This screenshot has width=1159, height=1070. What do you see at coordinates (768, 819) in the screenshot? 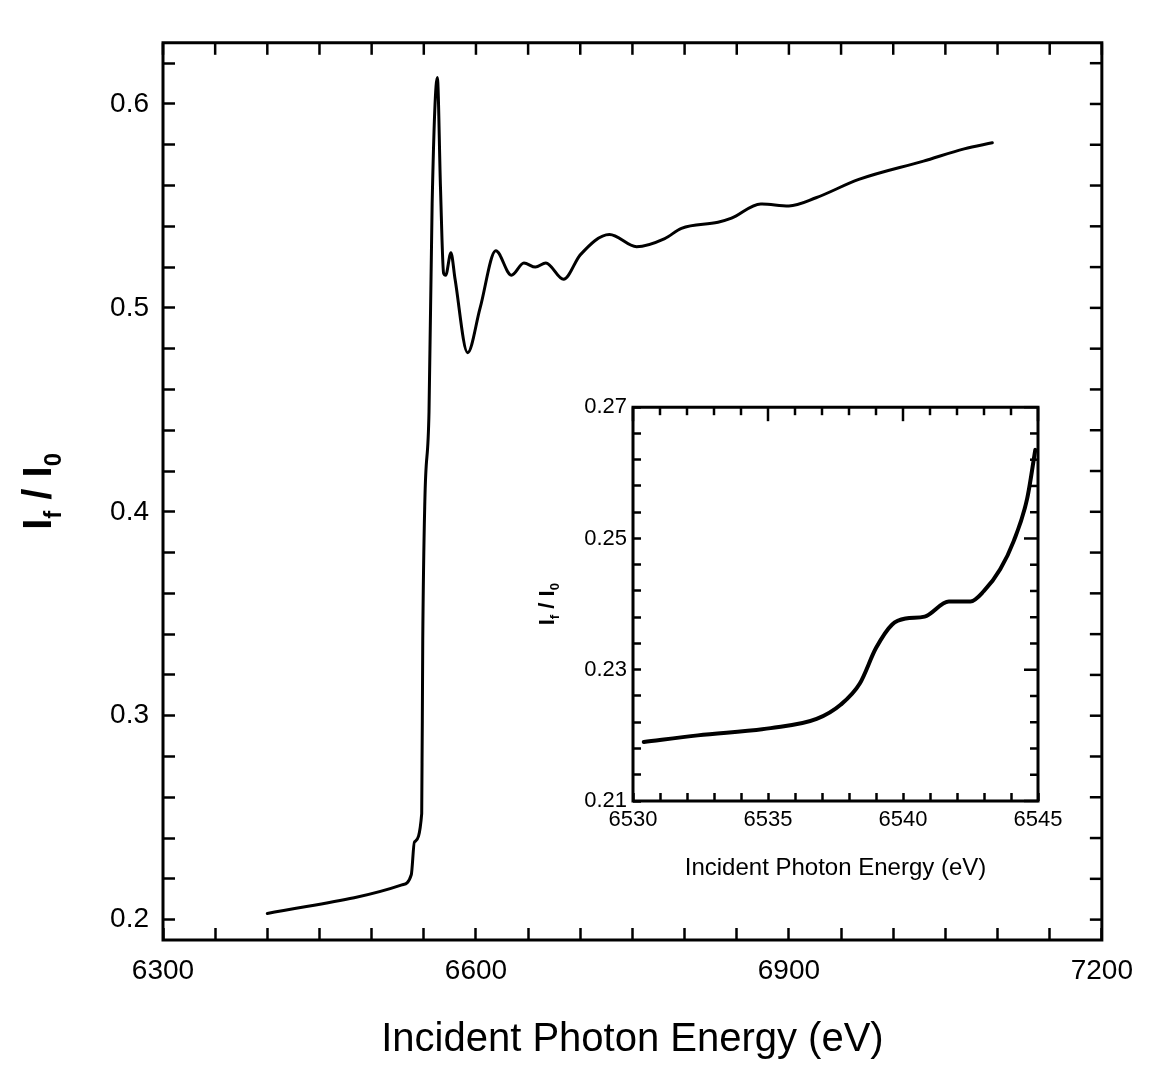
I see `x-tick-label: 6535` at bounding box center [768, 819].